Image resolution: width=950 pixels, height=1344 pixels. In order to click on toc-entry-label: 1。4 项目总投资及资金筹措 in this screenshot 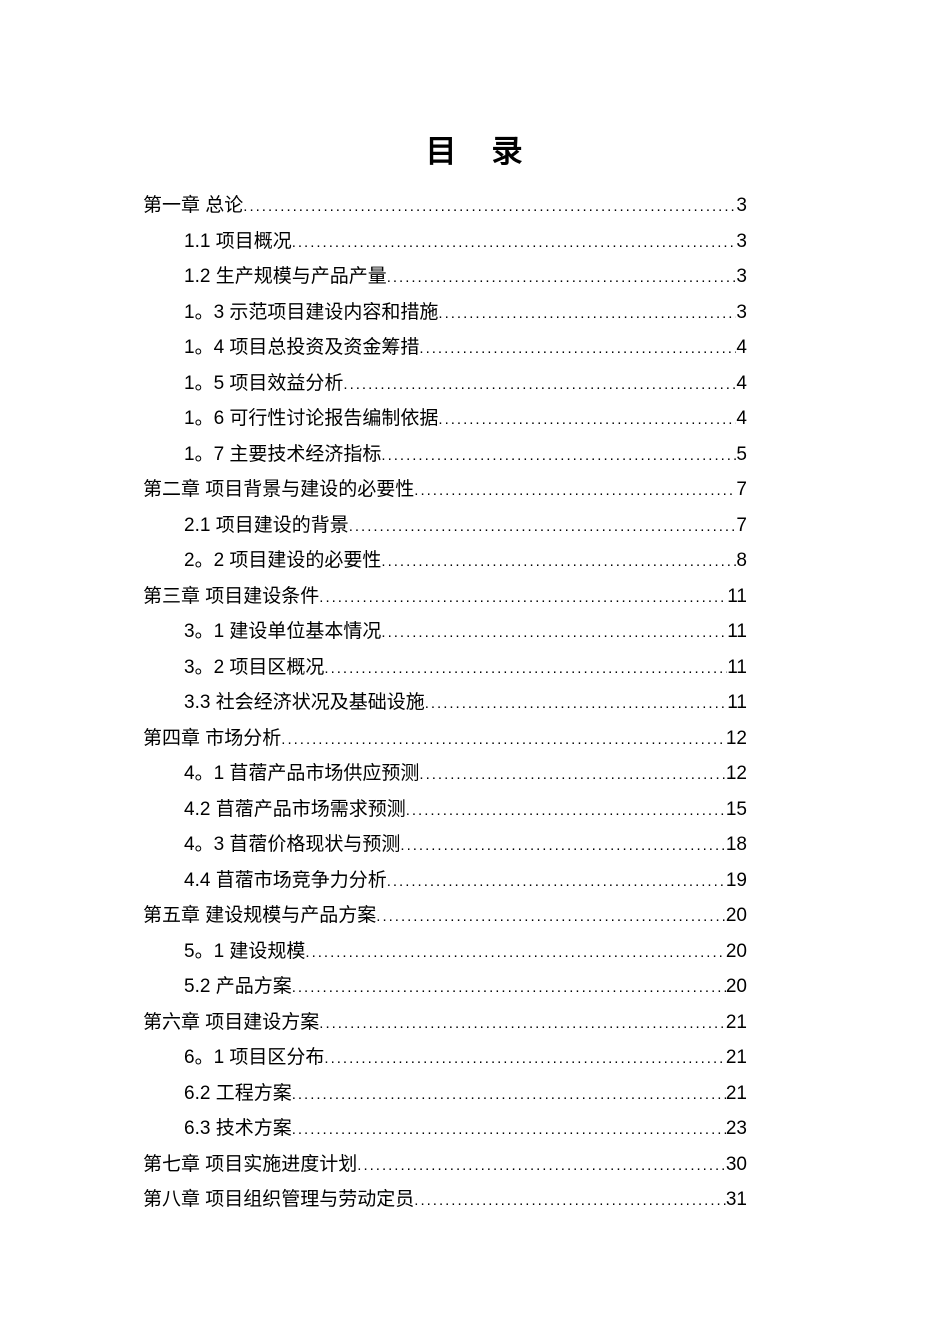, I will do `click(302, 347)`.